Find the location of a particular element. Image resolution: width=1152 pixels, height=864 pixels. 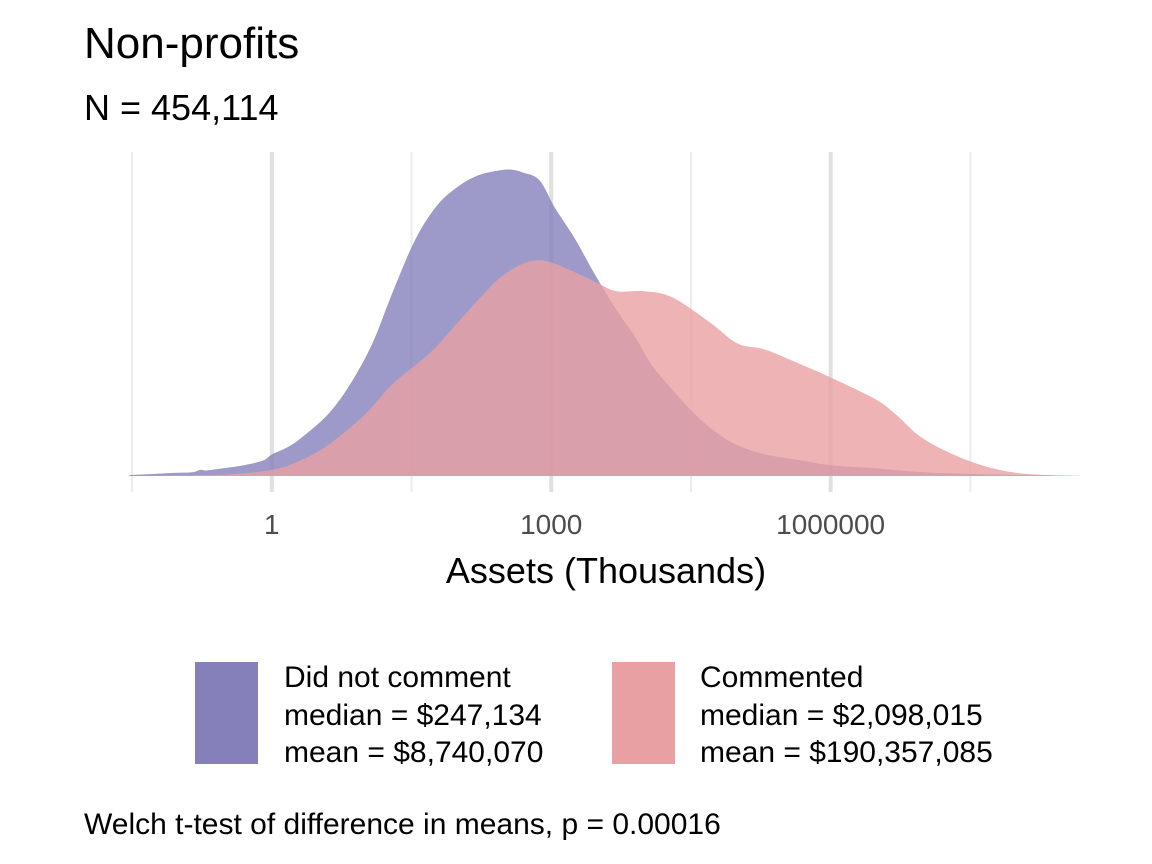

x-tick-label-2: 1000000 is located at coordinates (830, 524).